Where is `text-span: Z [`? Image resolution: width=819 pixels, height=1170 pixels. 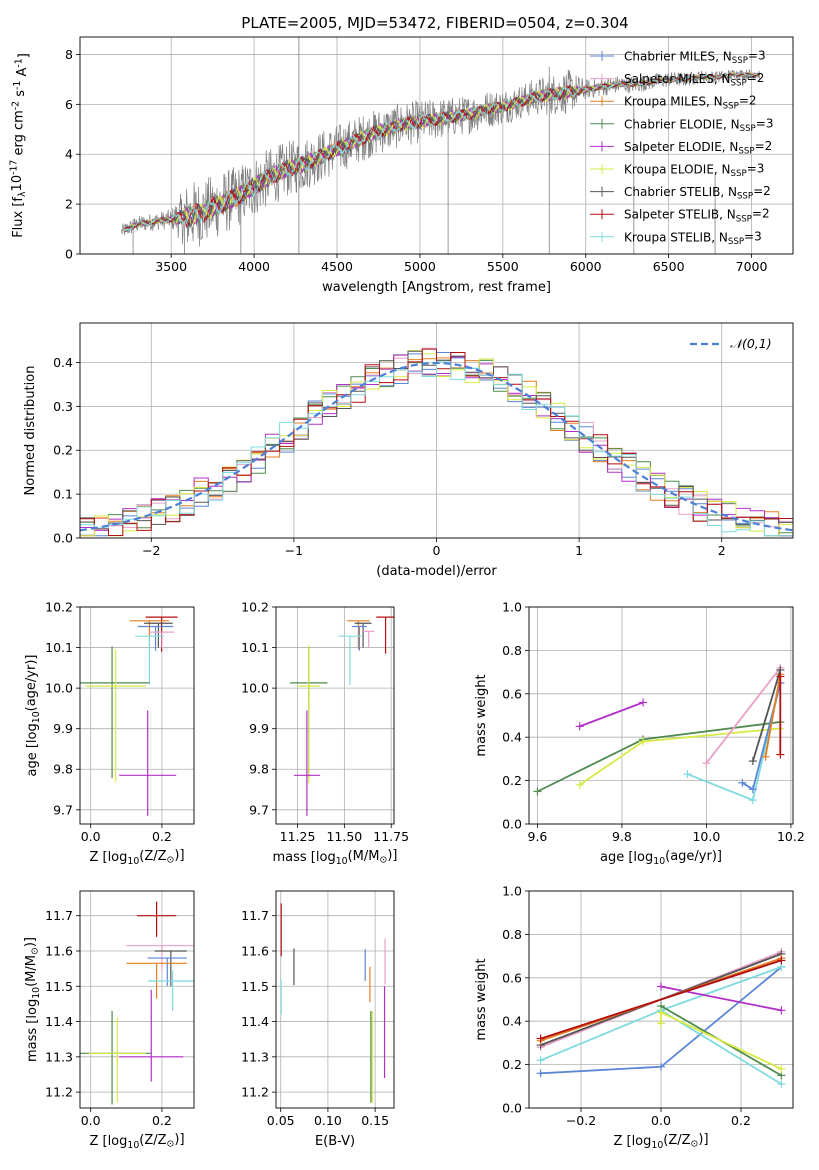 text-span: Z [ is located at coordinates (622, 1141).